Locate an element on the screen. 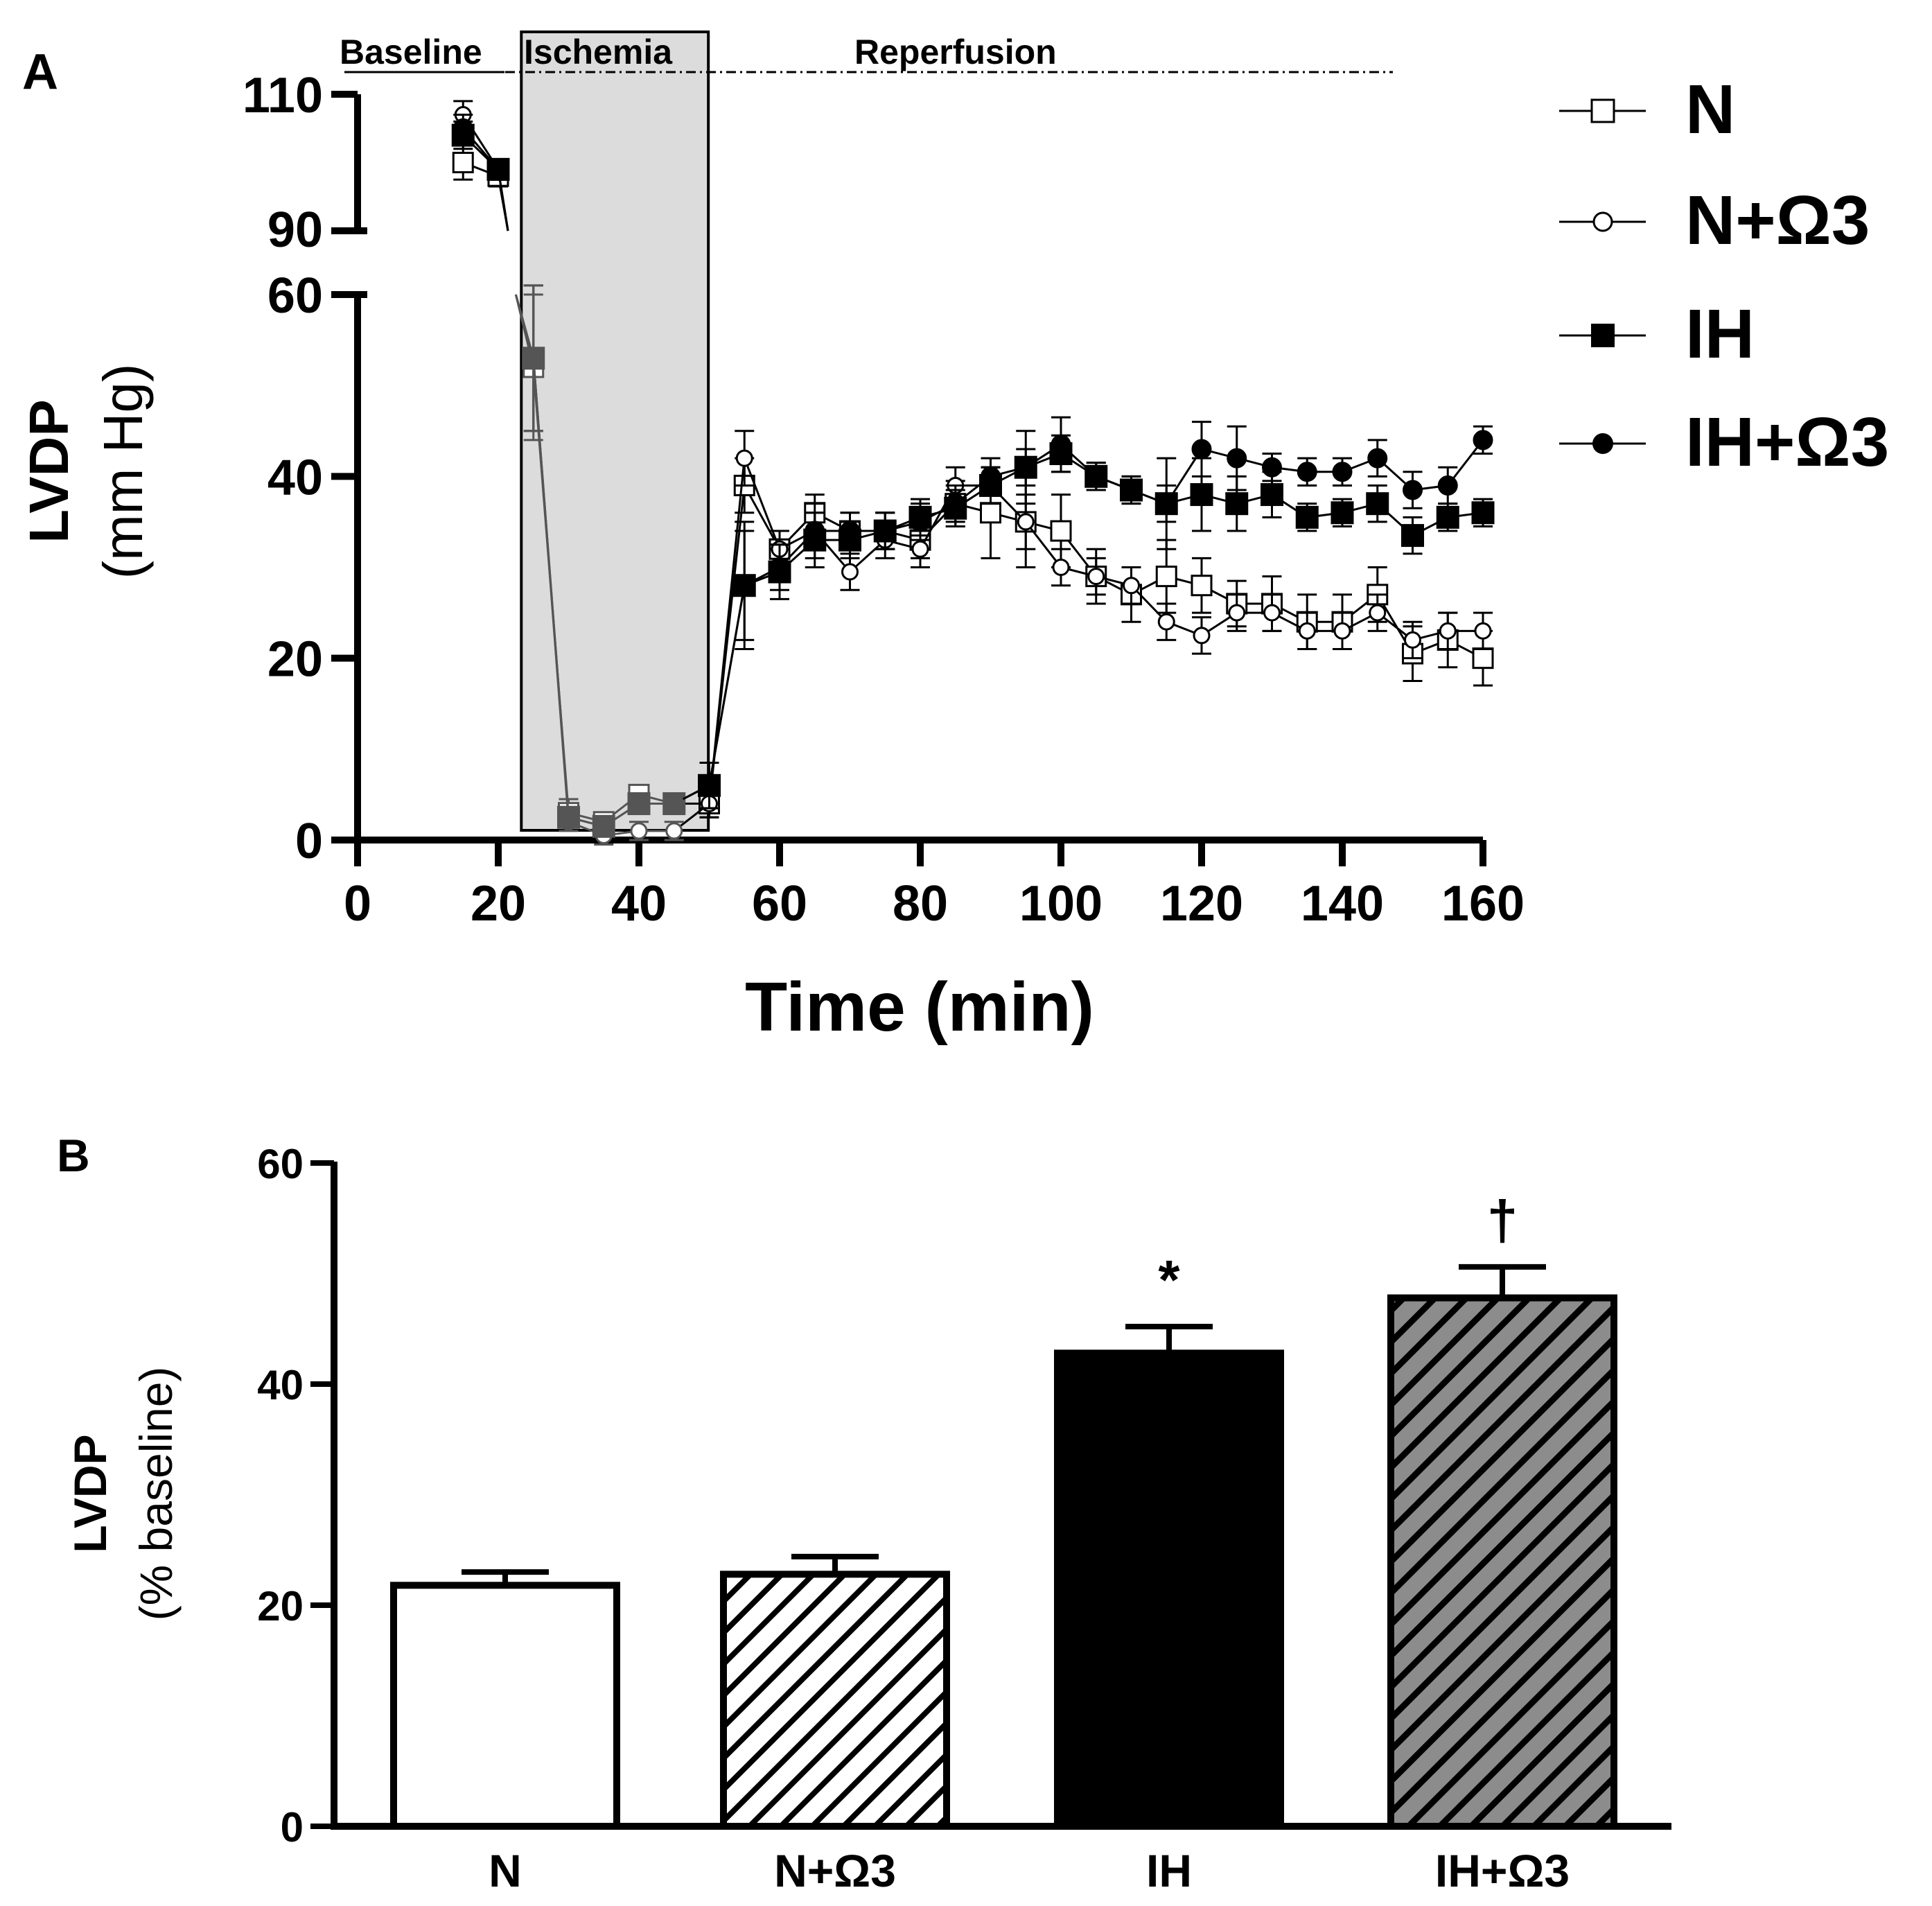  b-y-tick-label-60: 60 is located at coordinates (281, 1164).